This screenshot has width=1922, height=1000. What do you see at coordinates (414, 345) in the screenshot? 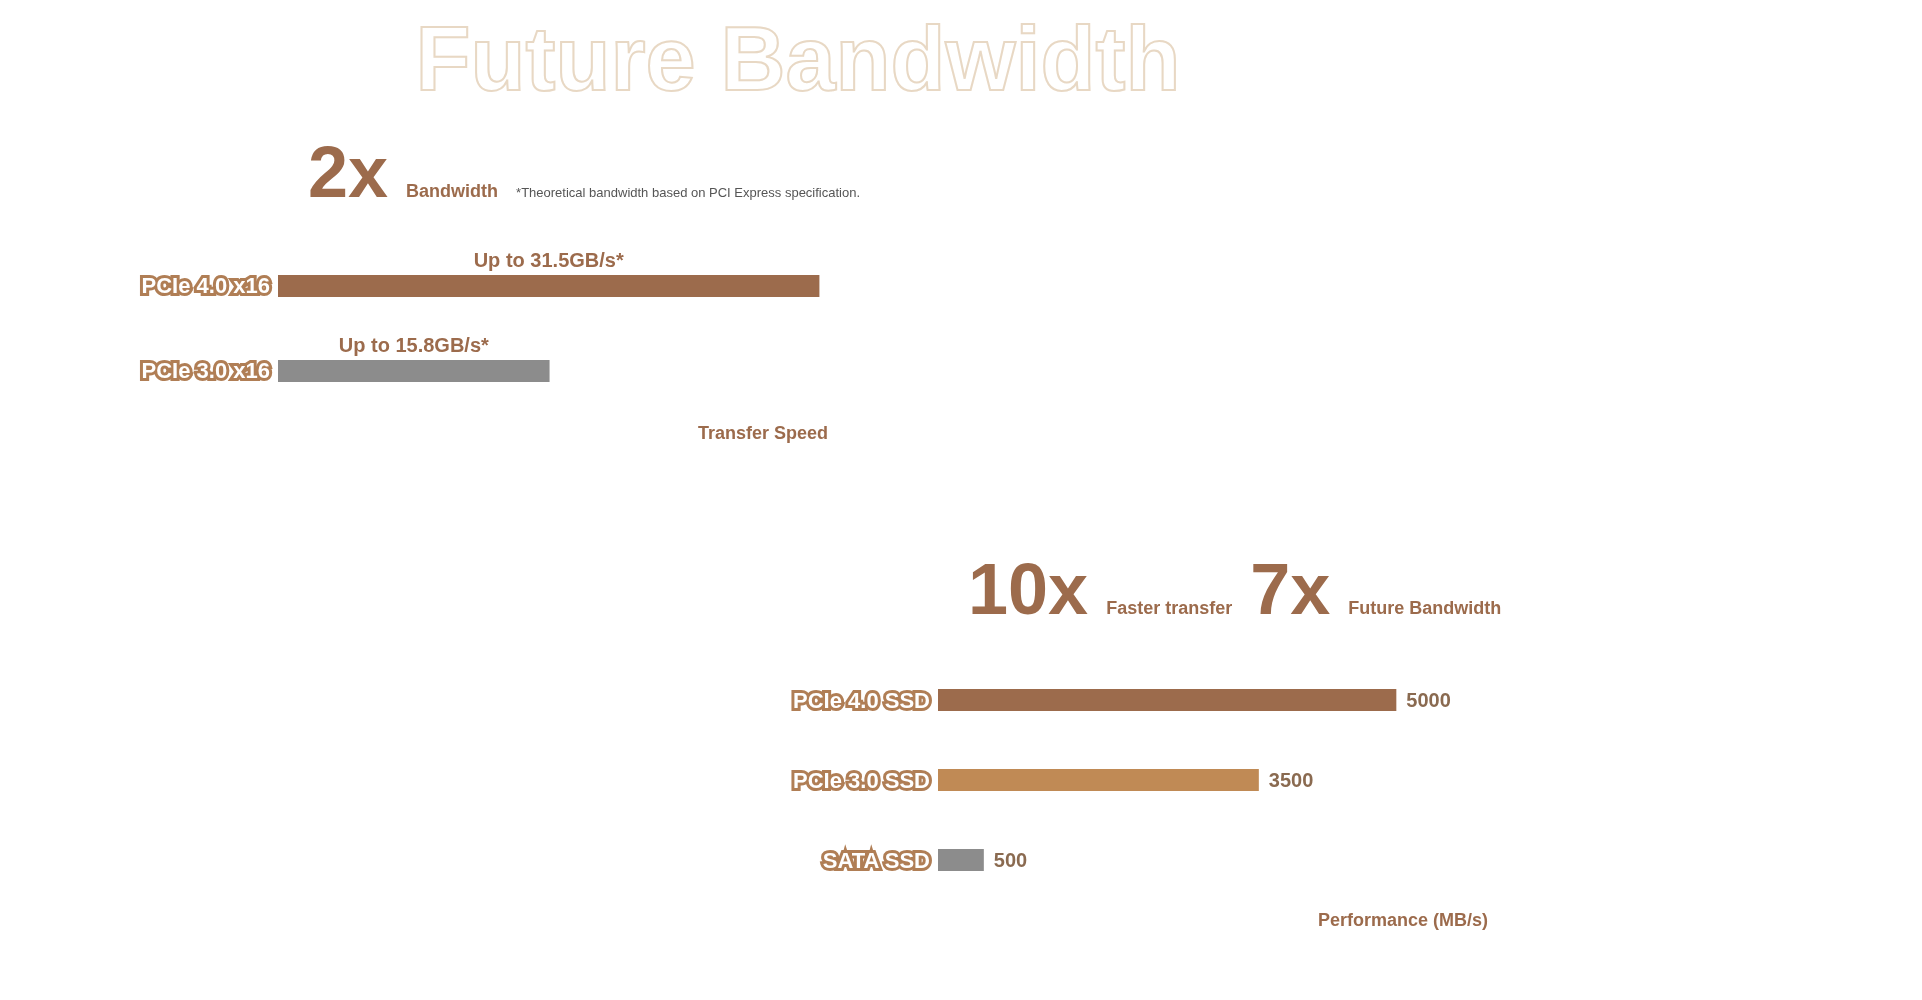
I see `data-label: Up to 15.8GB/s*` at bounding box center [414, 345].